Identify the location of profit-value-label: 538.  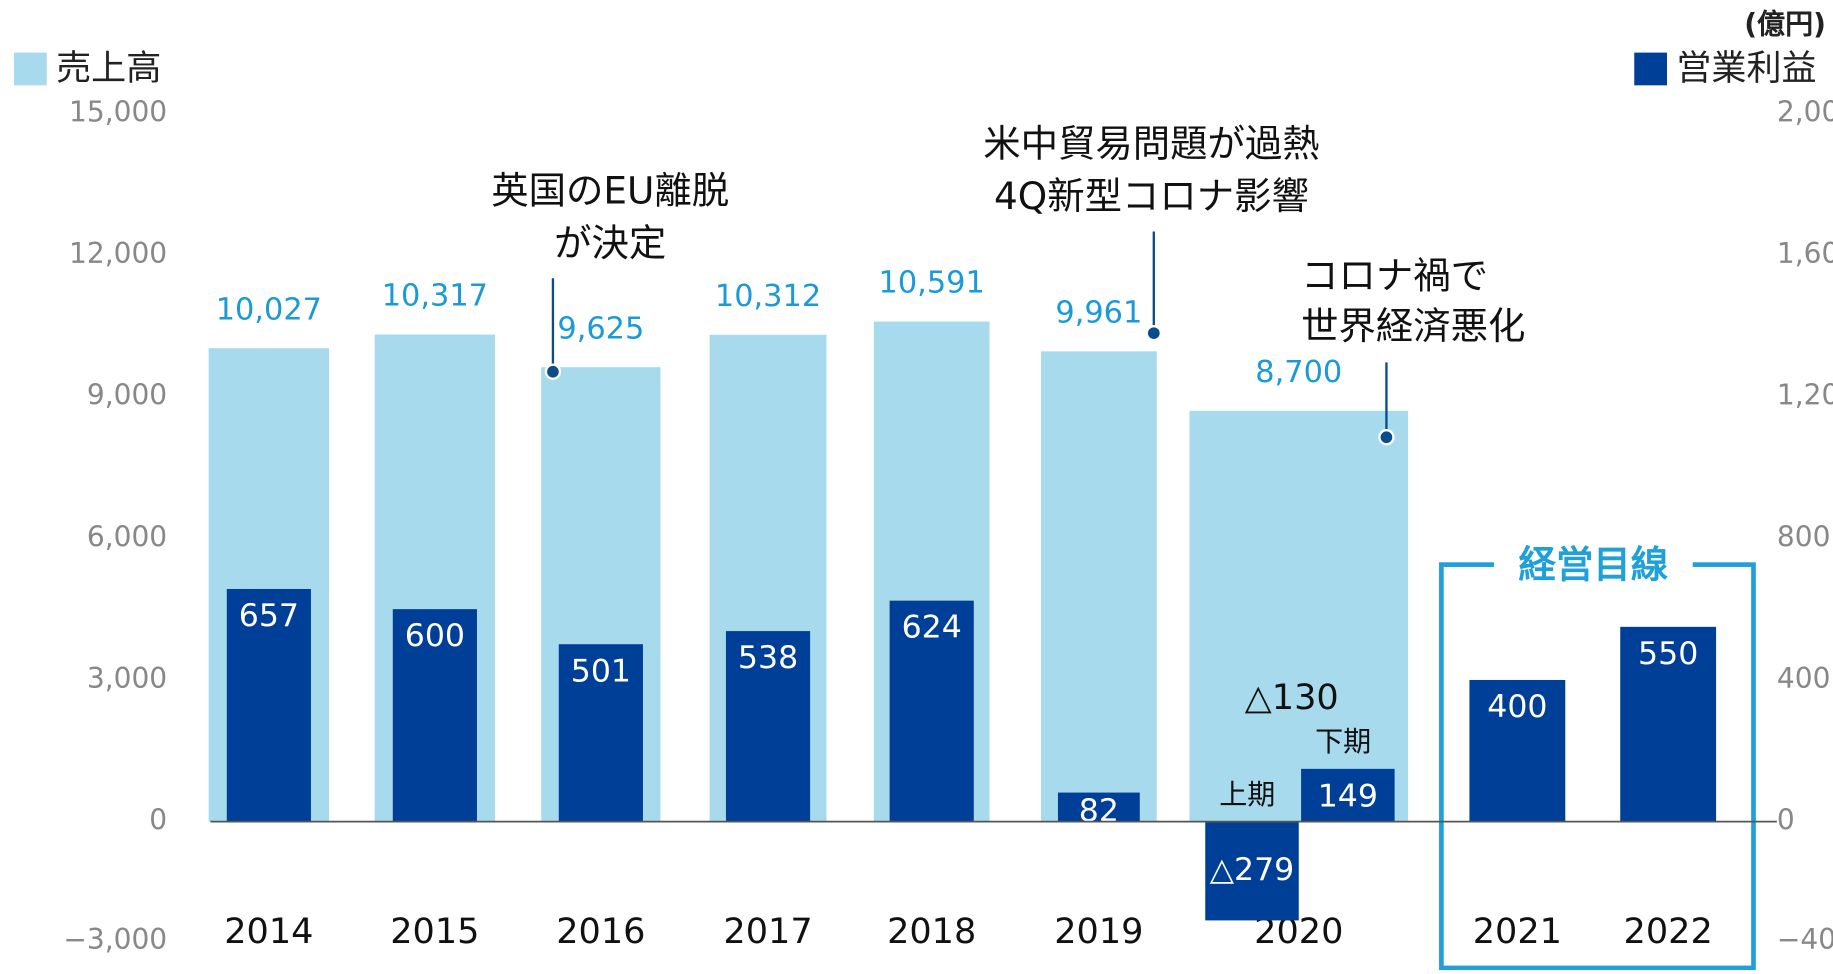
(768, 658).